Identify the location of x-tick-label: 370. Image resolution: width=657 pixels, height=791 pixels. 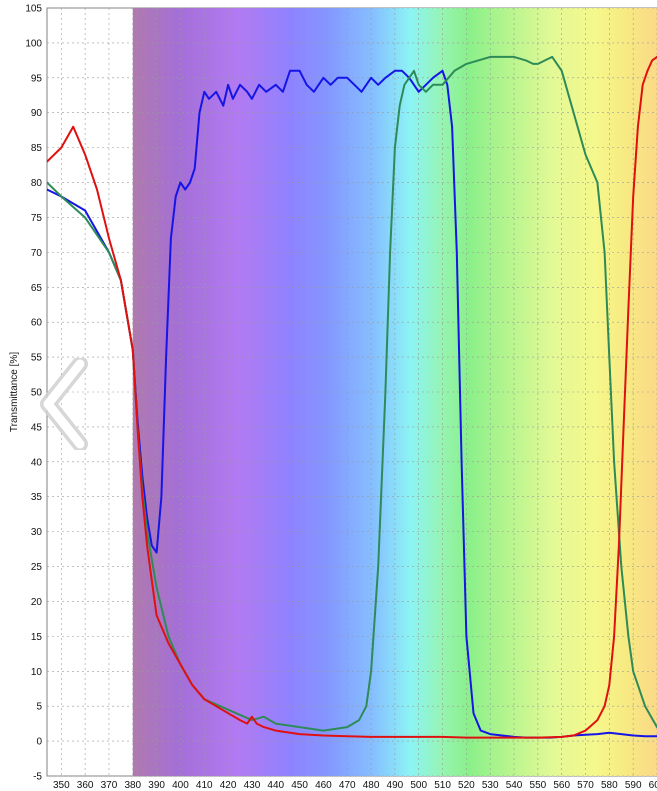
(109, 785).